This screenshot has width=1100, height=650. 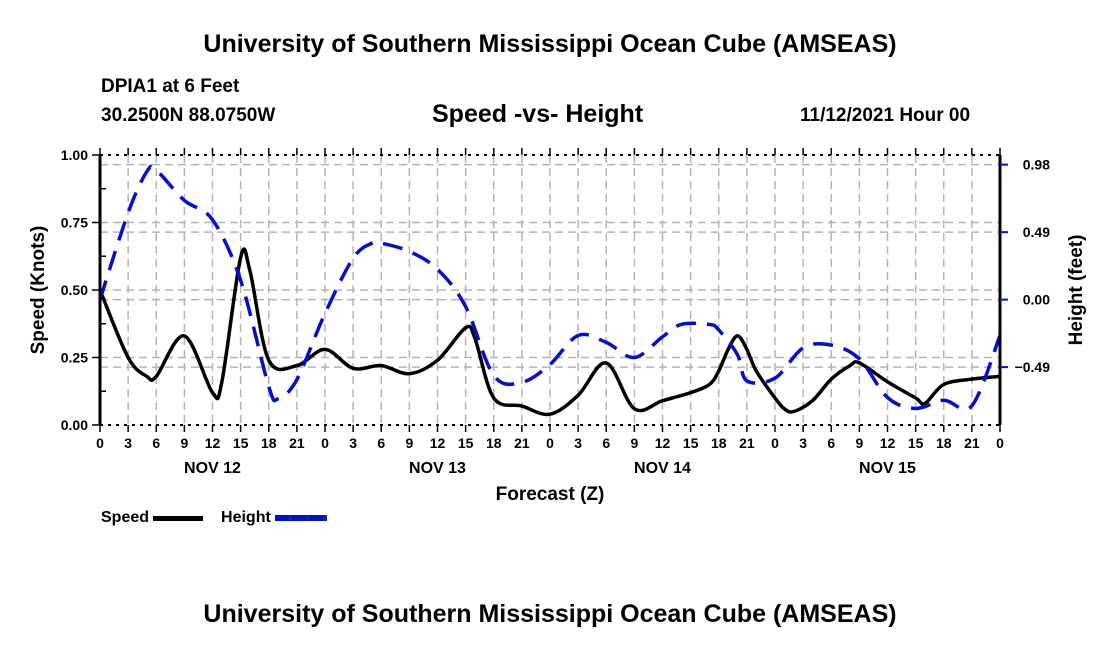 I want to click on legend-speed-label: Speed, so click(x=125, y=517).